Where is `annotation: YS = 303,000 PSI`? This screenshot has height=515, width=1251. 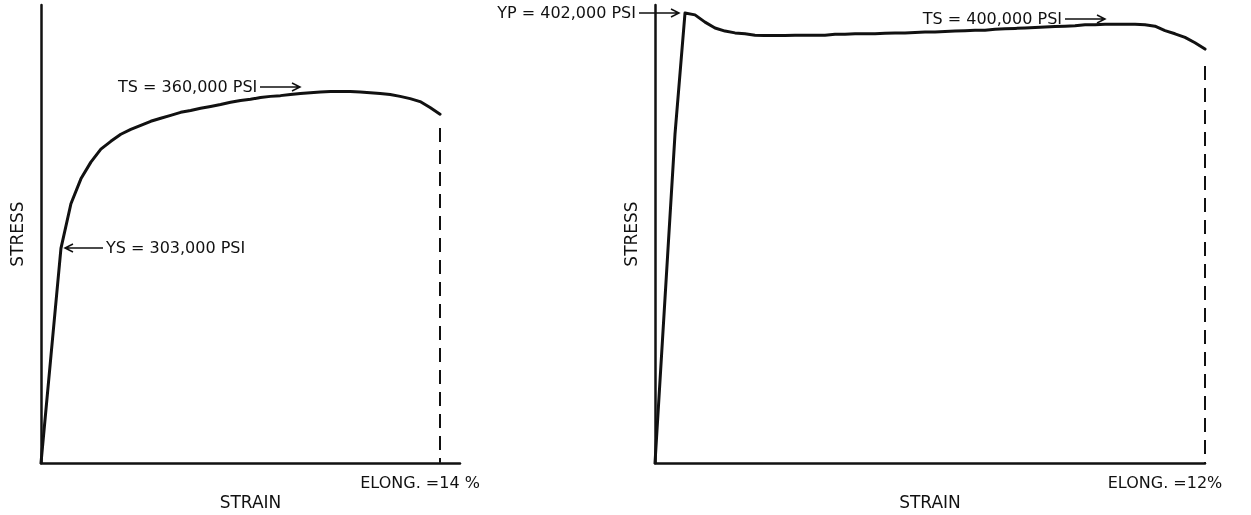 annotation: YS = 303,000 PSI is located at coordinates (175, 248).